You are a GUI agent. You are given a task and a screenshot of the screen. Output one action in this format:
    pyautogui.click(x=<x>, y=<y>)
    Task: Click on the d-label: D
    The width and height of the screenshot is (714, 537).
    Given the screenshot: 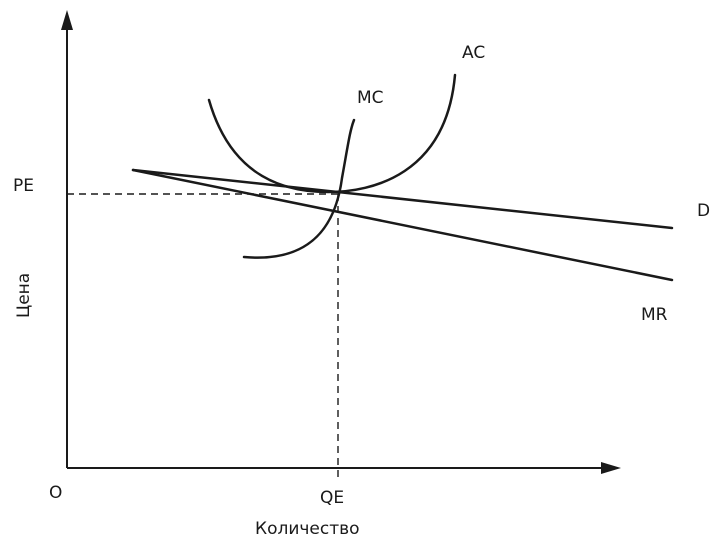 What is the action you would take?
    pyautogui.click(x=703, y=211)
    